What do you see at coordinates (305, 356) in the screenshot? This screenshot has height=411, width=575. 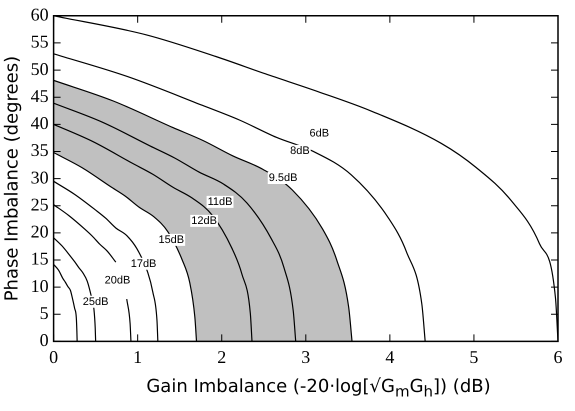 I see `x-tick-label: 3` at bounding box center [305, 356].